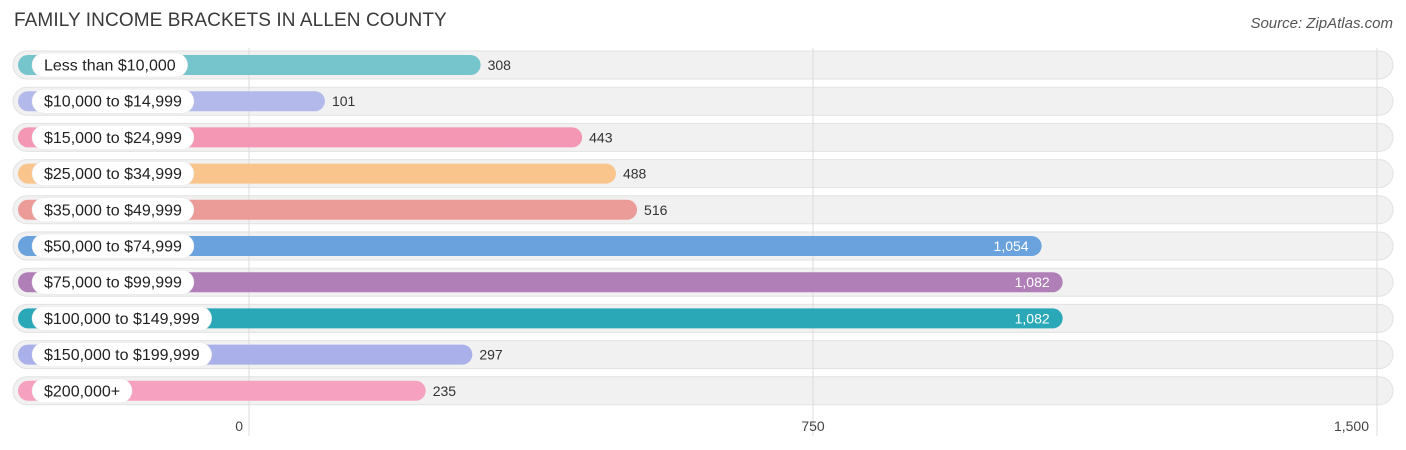 The image size is (1406, 450). I want to click on value-label: 443, so click(601, 137).